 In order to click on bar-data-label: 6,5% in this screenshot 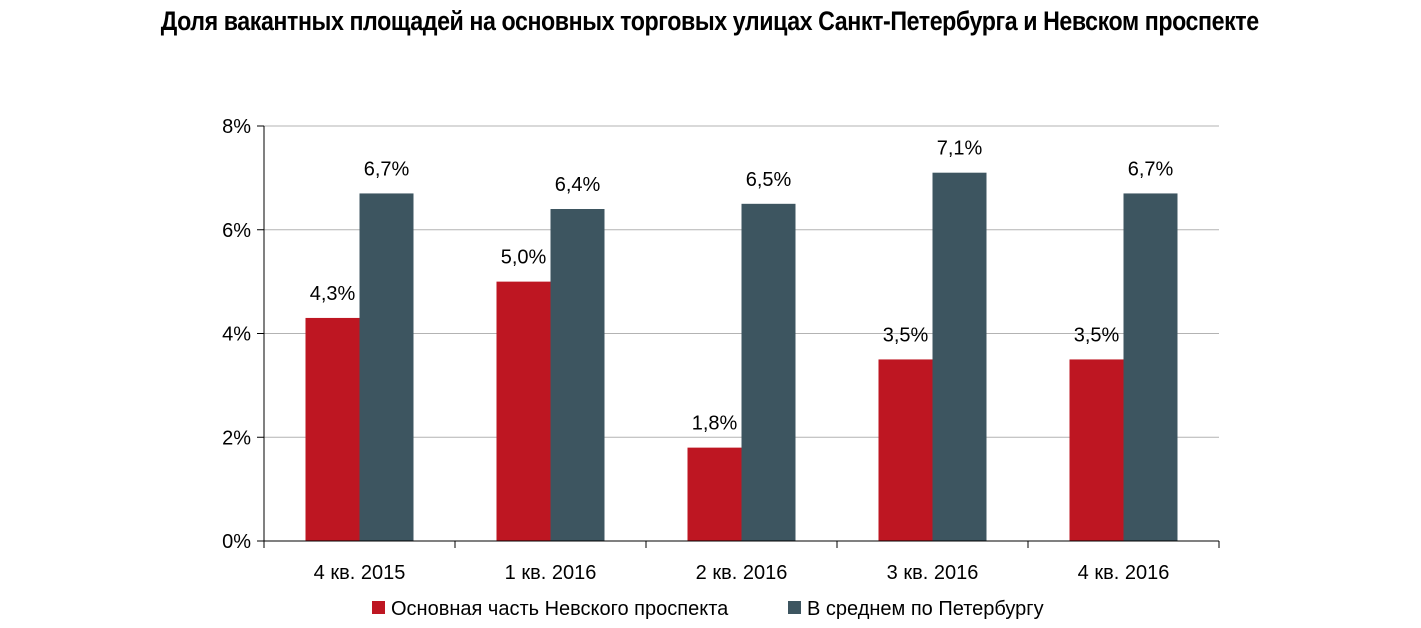, I will do `click(769, 180)`.